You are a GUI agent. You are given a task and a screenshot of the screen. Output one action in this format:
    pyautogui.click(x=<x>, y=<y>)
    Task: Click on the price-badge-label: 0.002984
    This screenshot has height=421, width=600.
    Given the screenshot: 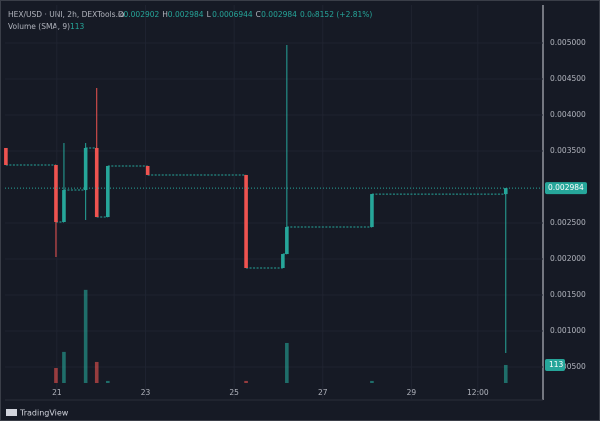 What is the action you would take?
    pyautogui.click(x=566, y=187)
    